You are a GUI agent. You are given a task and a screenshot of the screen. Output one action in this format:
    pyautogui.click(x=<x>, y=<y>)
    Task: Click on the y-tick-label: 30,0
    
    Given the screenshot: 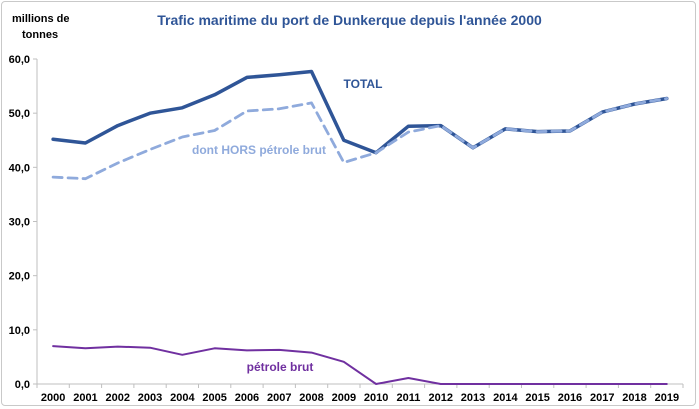 What is the action you would take?
    pyautogui.click(x=19, y=223)
    